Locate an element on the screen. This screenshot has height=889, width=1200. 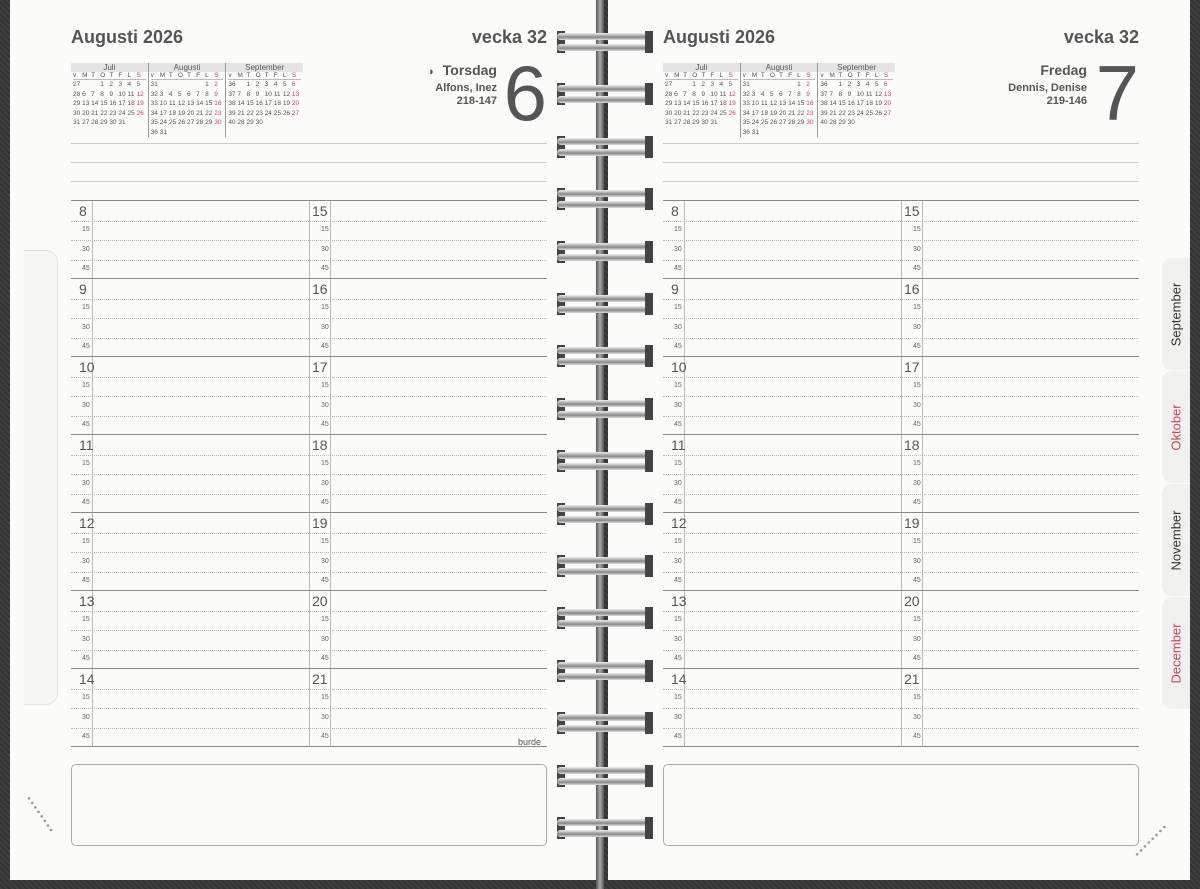
day-cell: 4 is located at coordinates (762, 94).